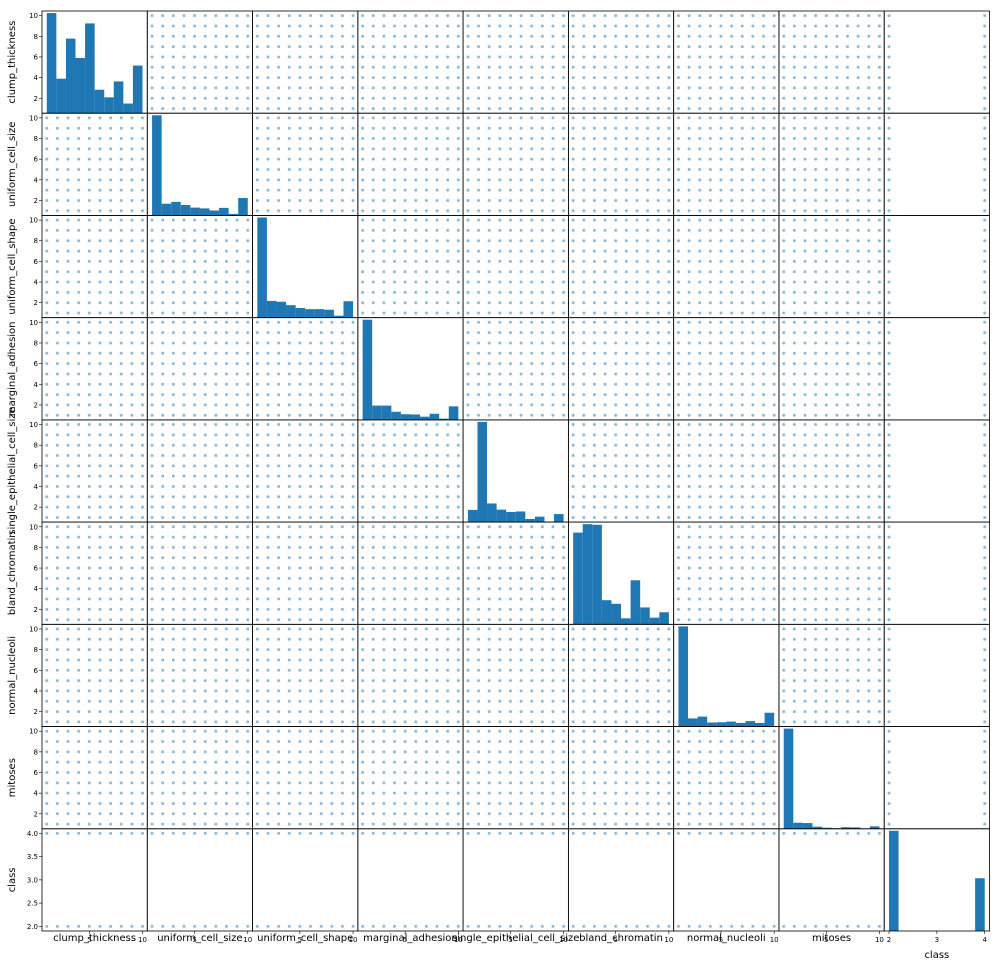  I want to click on panel-marginal_adhesion-vs-uniform_cell_size, so click(199, 369).